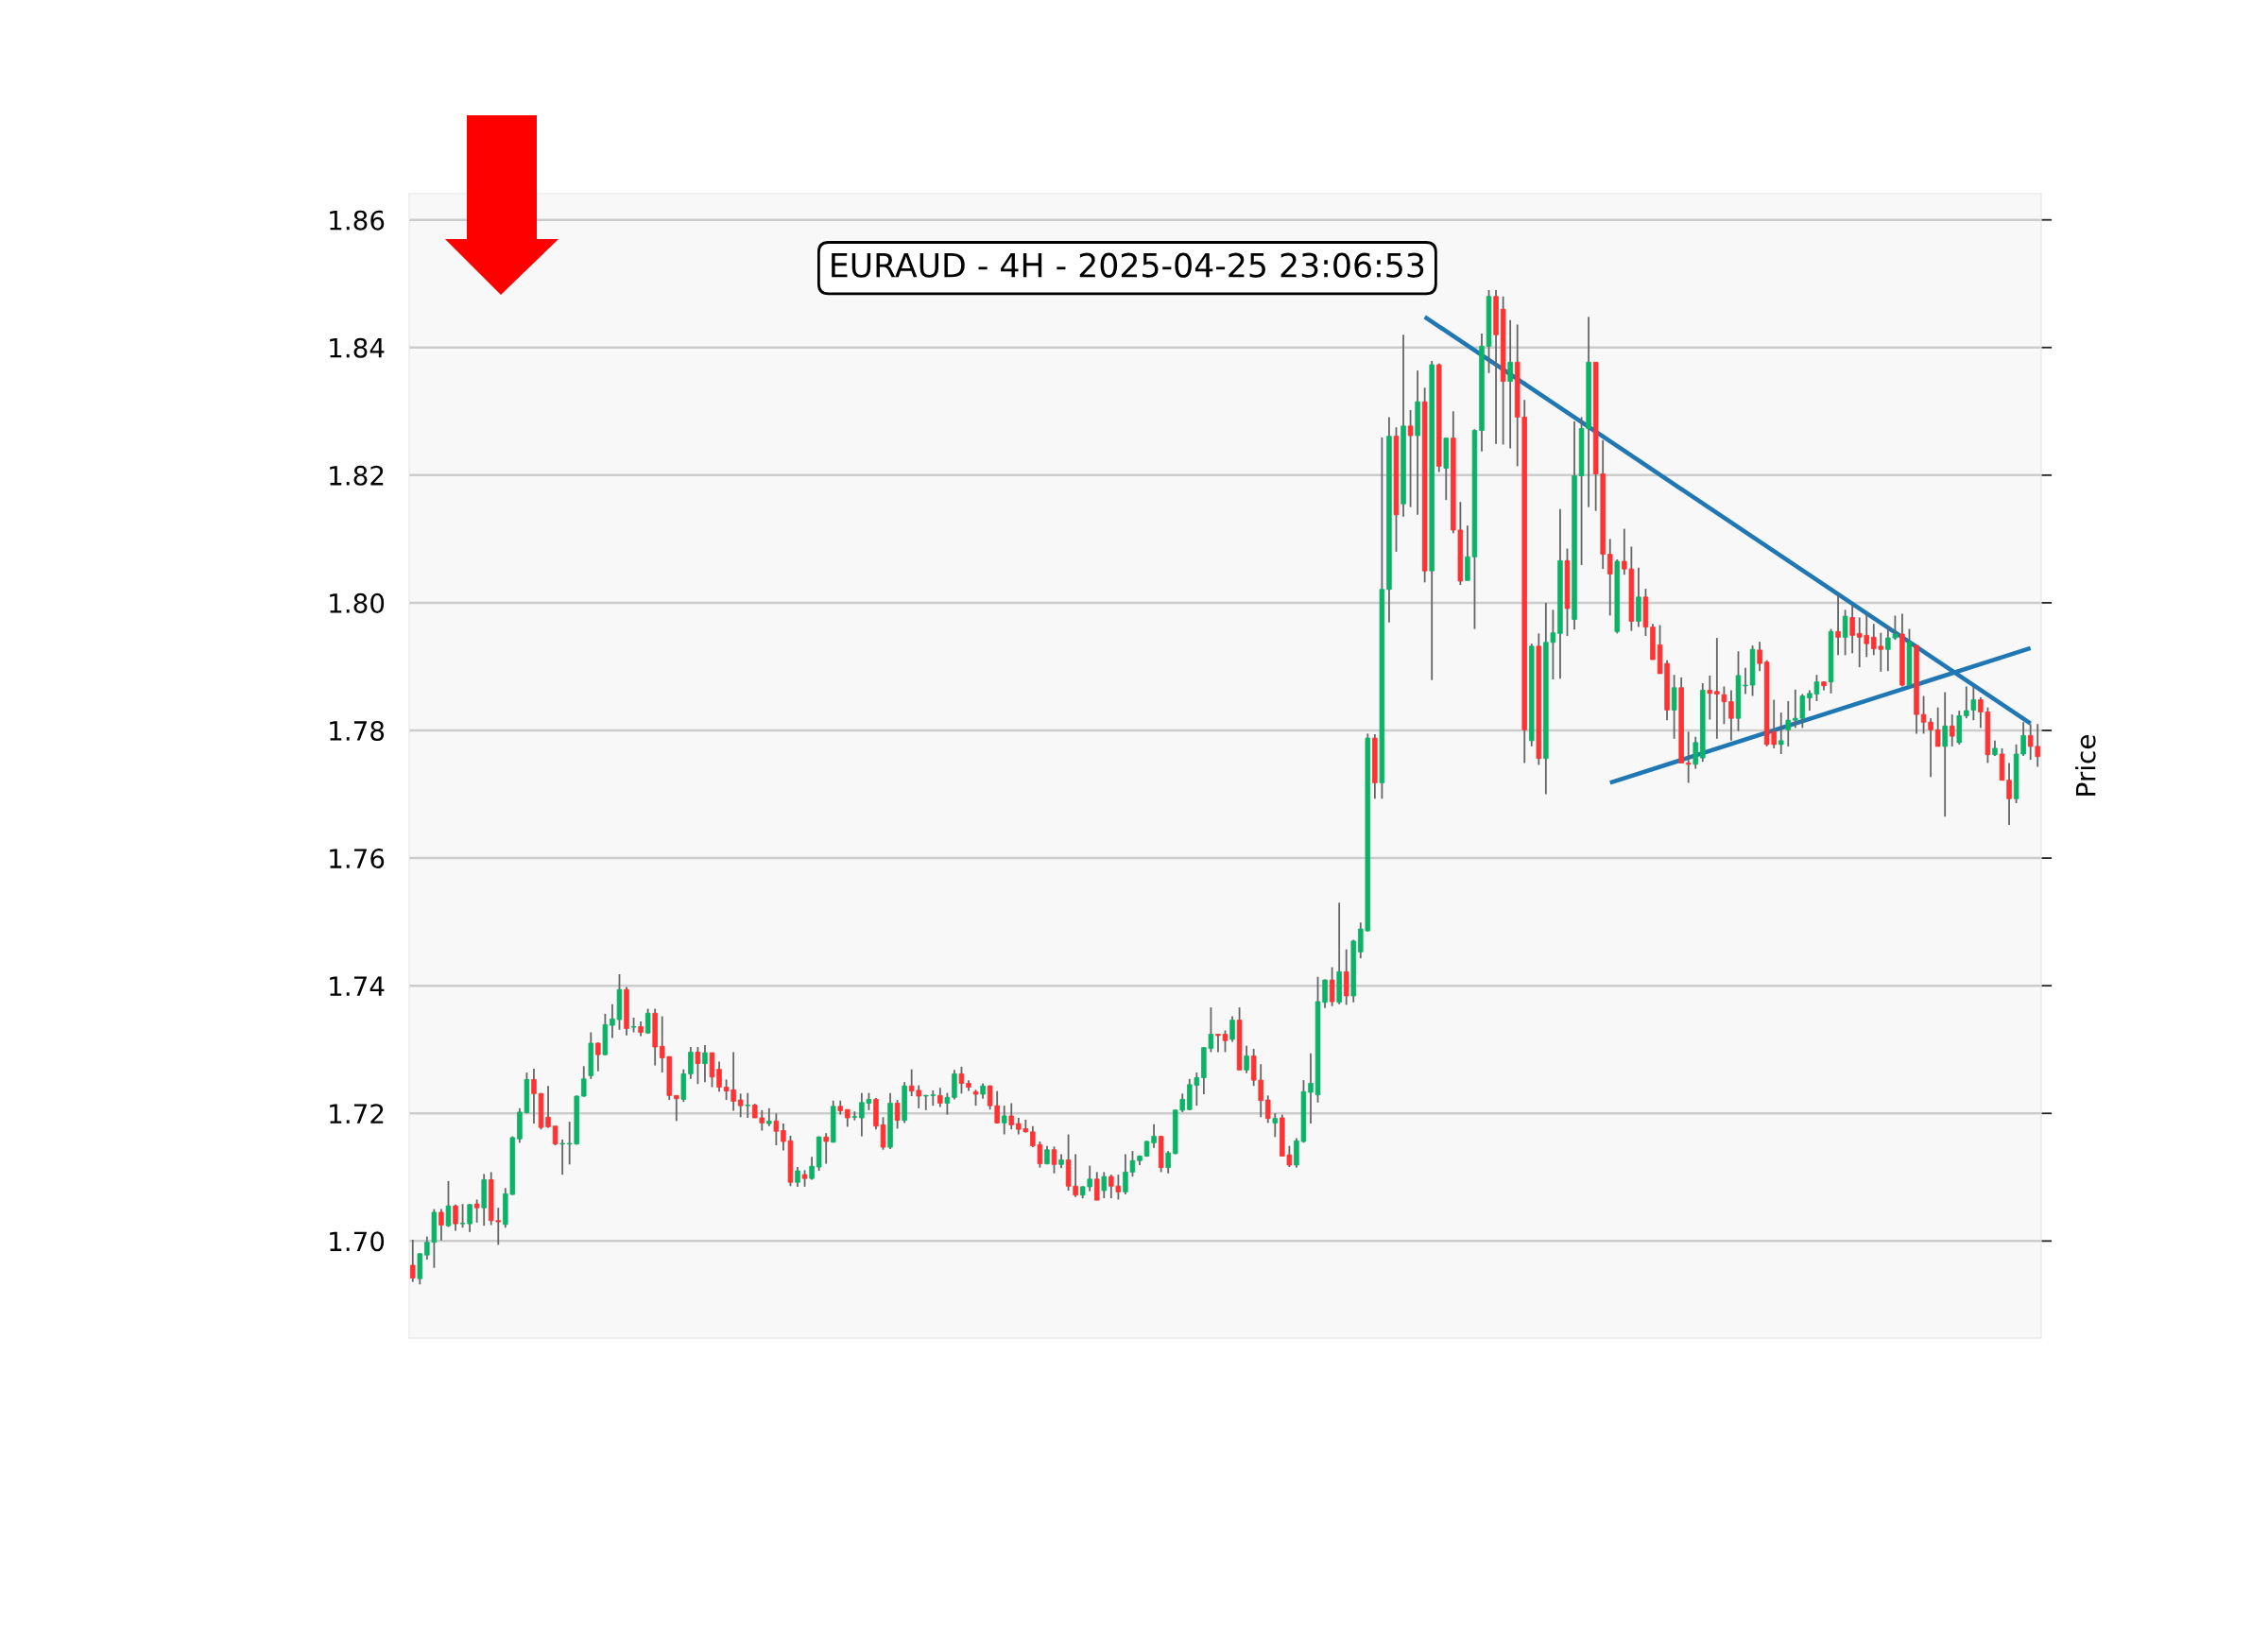 The height and width of the screenshot is (1630, 2268). I want to click on y-tick-label: 1.72, so click(357, 1114).